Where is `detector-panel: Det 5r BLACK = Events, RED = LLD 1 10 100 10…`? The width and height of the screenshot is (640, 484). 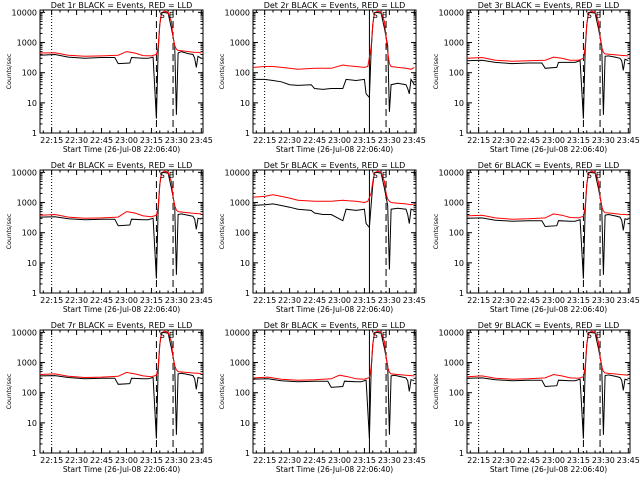
detector-panel: Det 5r BLACK = Events, RED = LLD 1 10 100 10… is located at coordinates (322, 237).